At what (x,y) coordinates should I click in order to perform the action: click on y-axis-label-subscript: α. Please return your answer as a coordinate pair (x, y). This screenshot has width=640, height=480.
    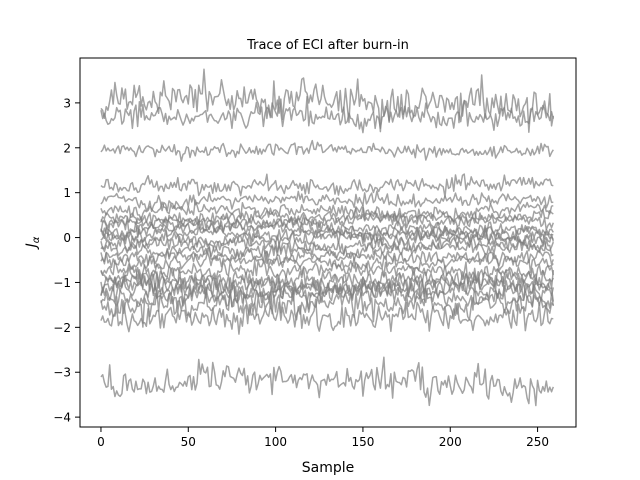
    Looking at the image, I should click on (36, 239).